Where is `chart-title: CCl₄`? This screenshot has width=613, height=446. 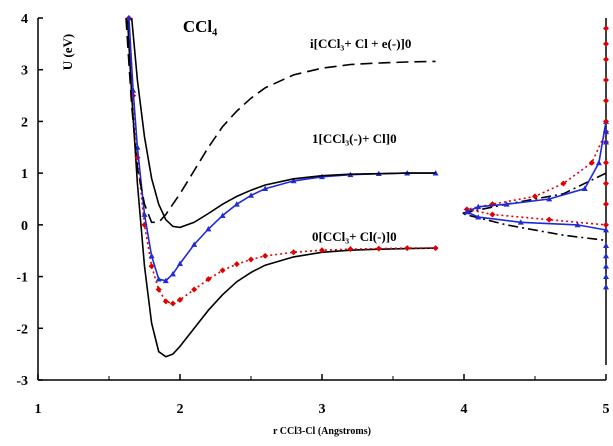
chart-title: CCl₄ is located at coordinates (200, 26).